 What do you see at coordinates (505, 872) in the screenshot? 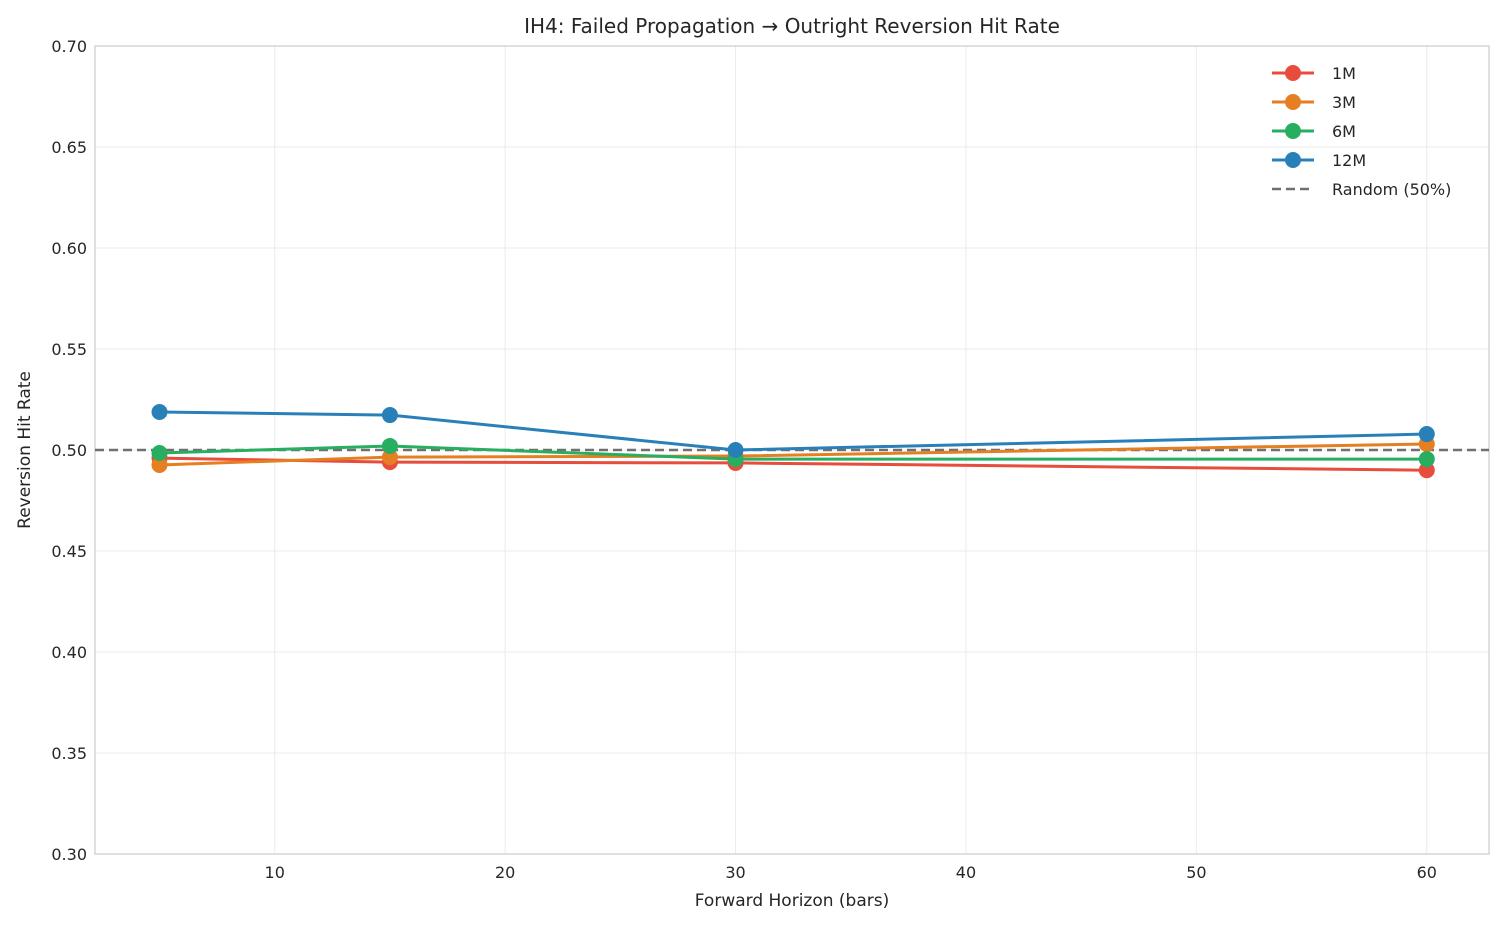
I see `x-tick-label: 20` at bounding box center [505, 872].